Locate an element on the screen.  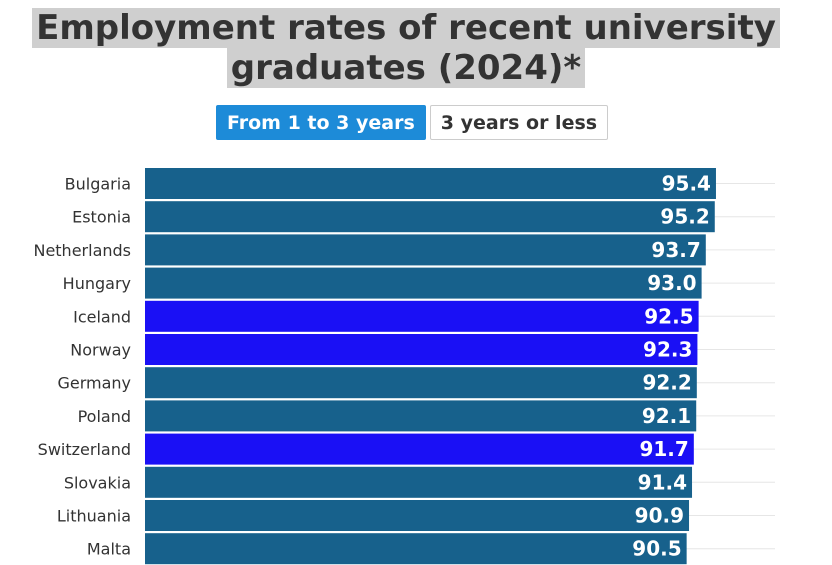
value-label-poland: 92.1 is located at coordinates (666, 416).